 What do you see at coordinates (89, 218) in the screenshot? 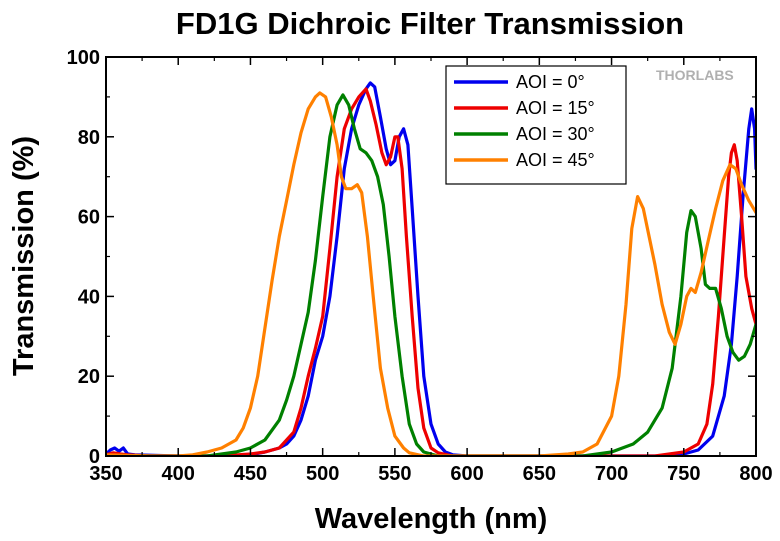
I see `y-tick-label: 60` at bounding box center [89, 218].